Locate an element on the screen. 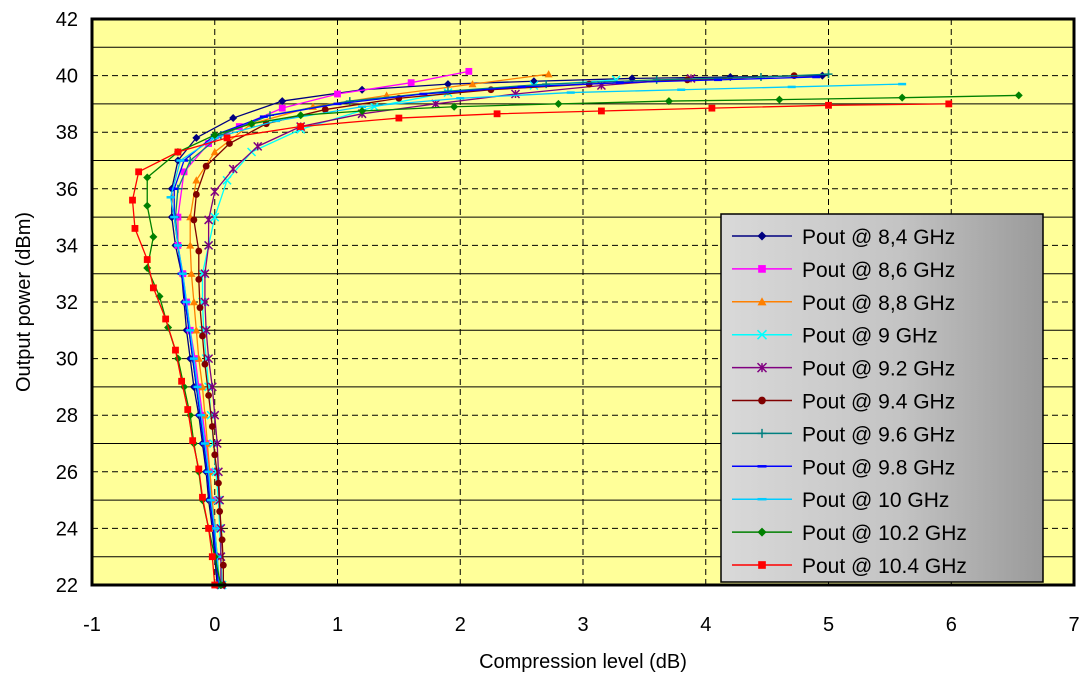  y-axis-title: Output power (dBm) is located at coordinates (24, 302).